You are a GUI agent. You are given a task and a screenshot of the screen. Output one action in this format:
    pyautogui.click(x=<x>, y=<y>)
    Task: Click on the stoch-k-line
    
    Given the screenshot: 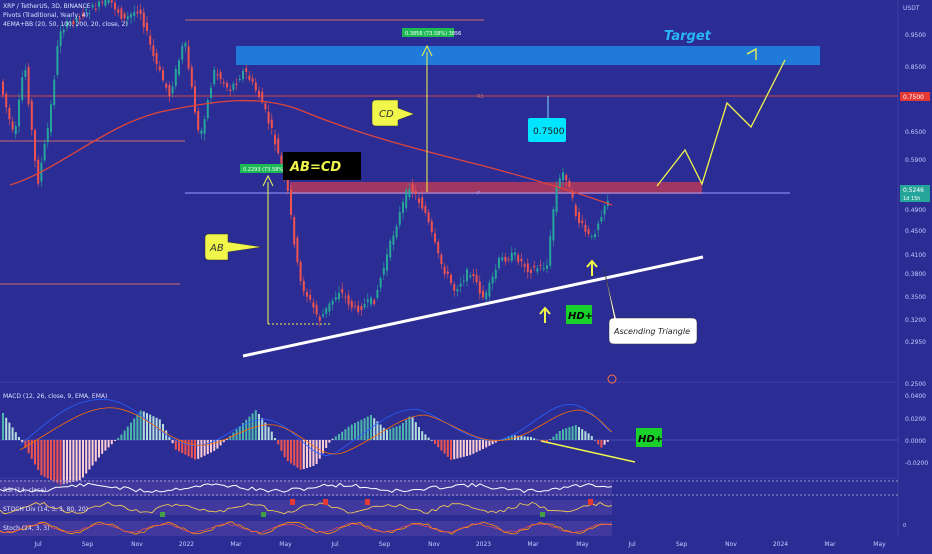 What is the action you would take?
    pyautogui.click(x=306, y=528)
    